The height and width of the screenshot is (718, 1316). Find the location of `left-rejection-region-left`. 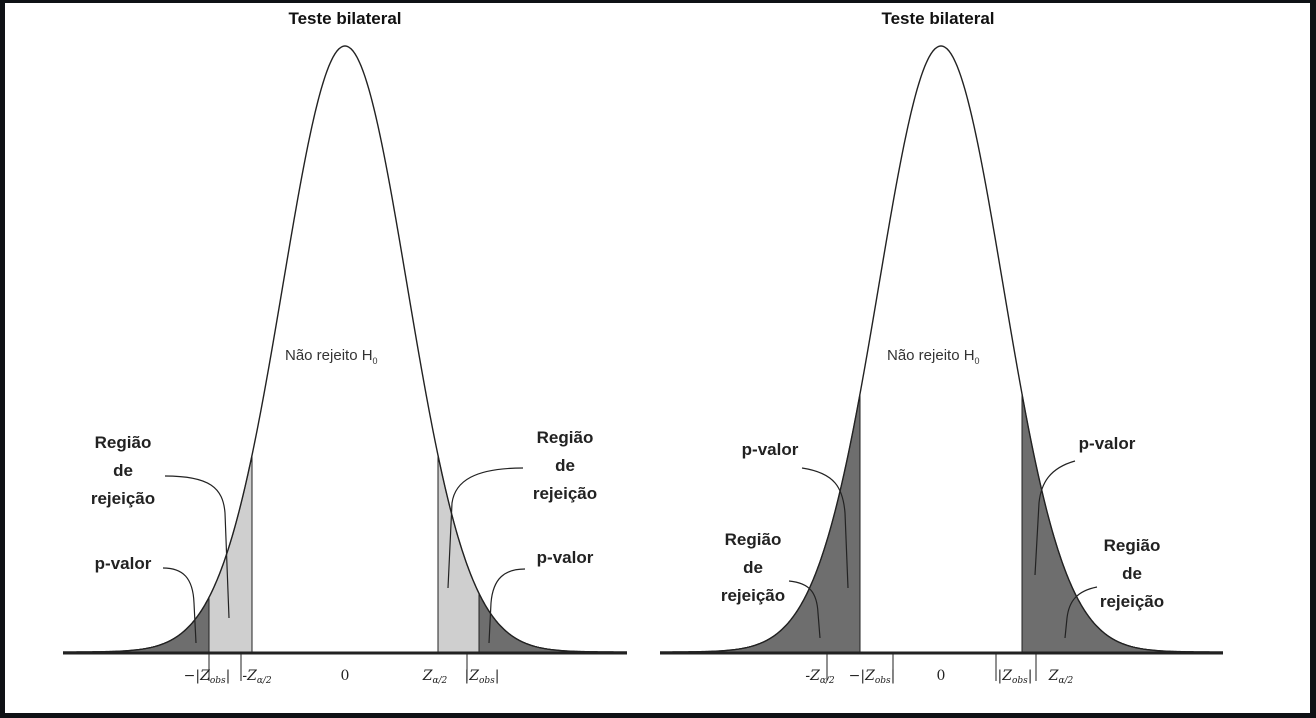

left-rejection-region-left is located at coordinates (158, 554).